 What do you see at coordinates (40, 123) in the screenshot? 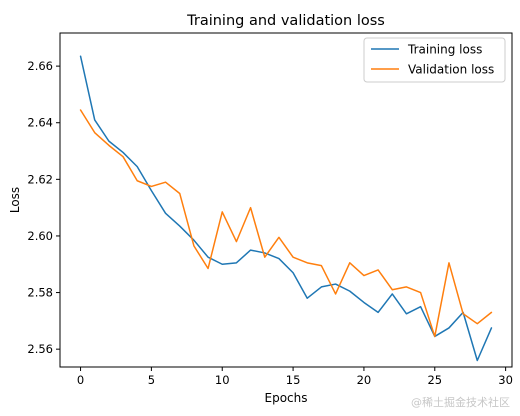
I see `y-tick-label: 2.64` at bounding box center [40, 123].